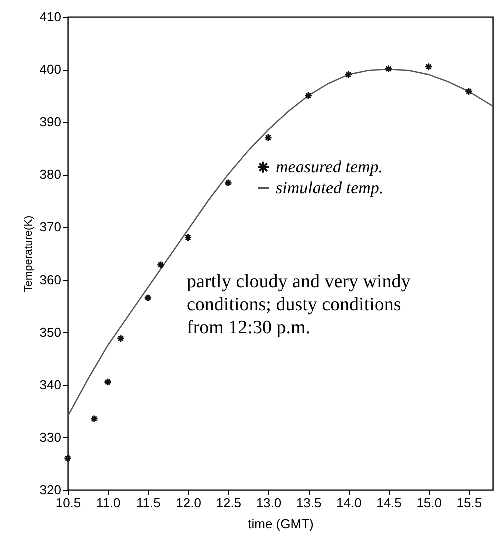  I want to click on x-tick-label: 15.5, so click(469, 503).